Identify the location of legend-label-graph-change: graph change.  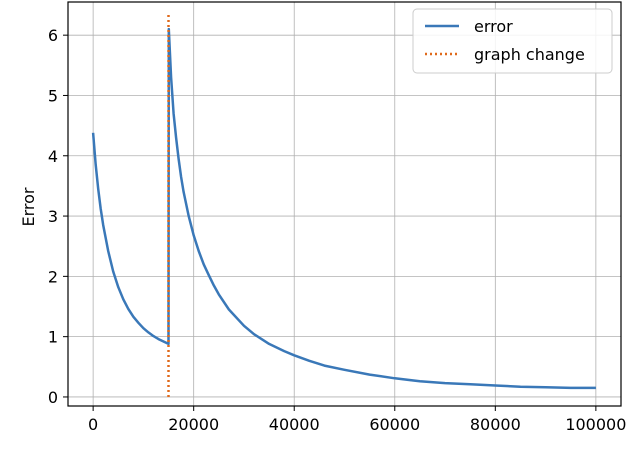
(529, 54).